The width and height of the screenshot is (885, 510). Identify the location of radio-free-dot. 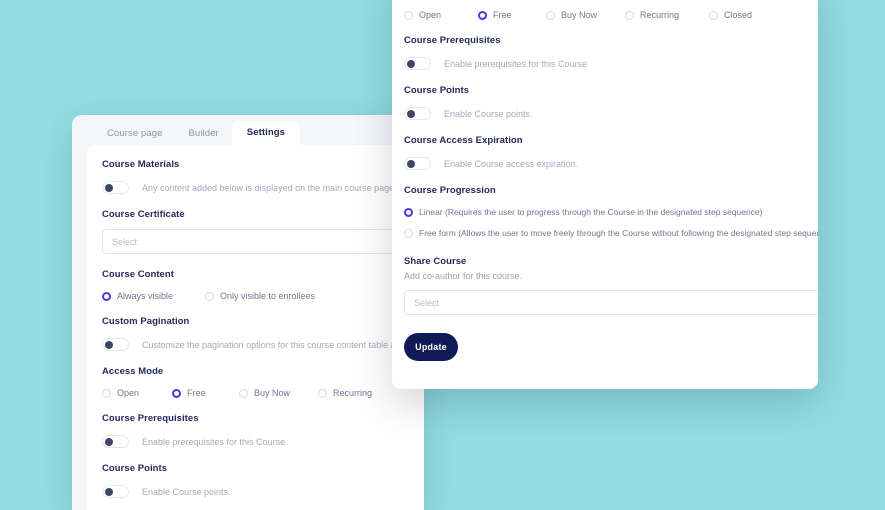
(482, 15).